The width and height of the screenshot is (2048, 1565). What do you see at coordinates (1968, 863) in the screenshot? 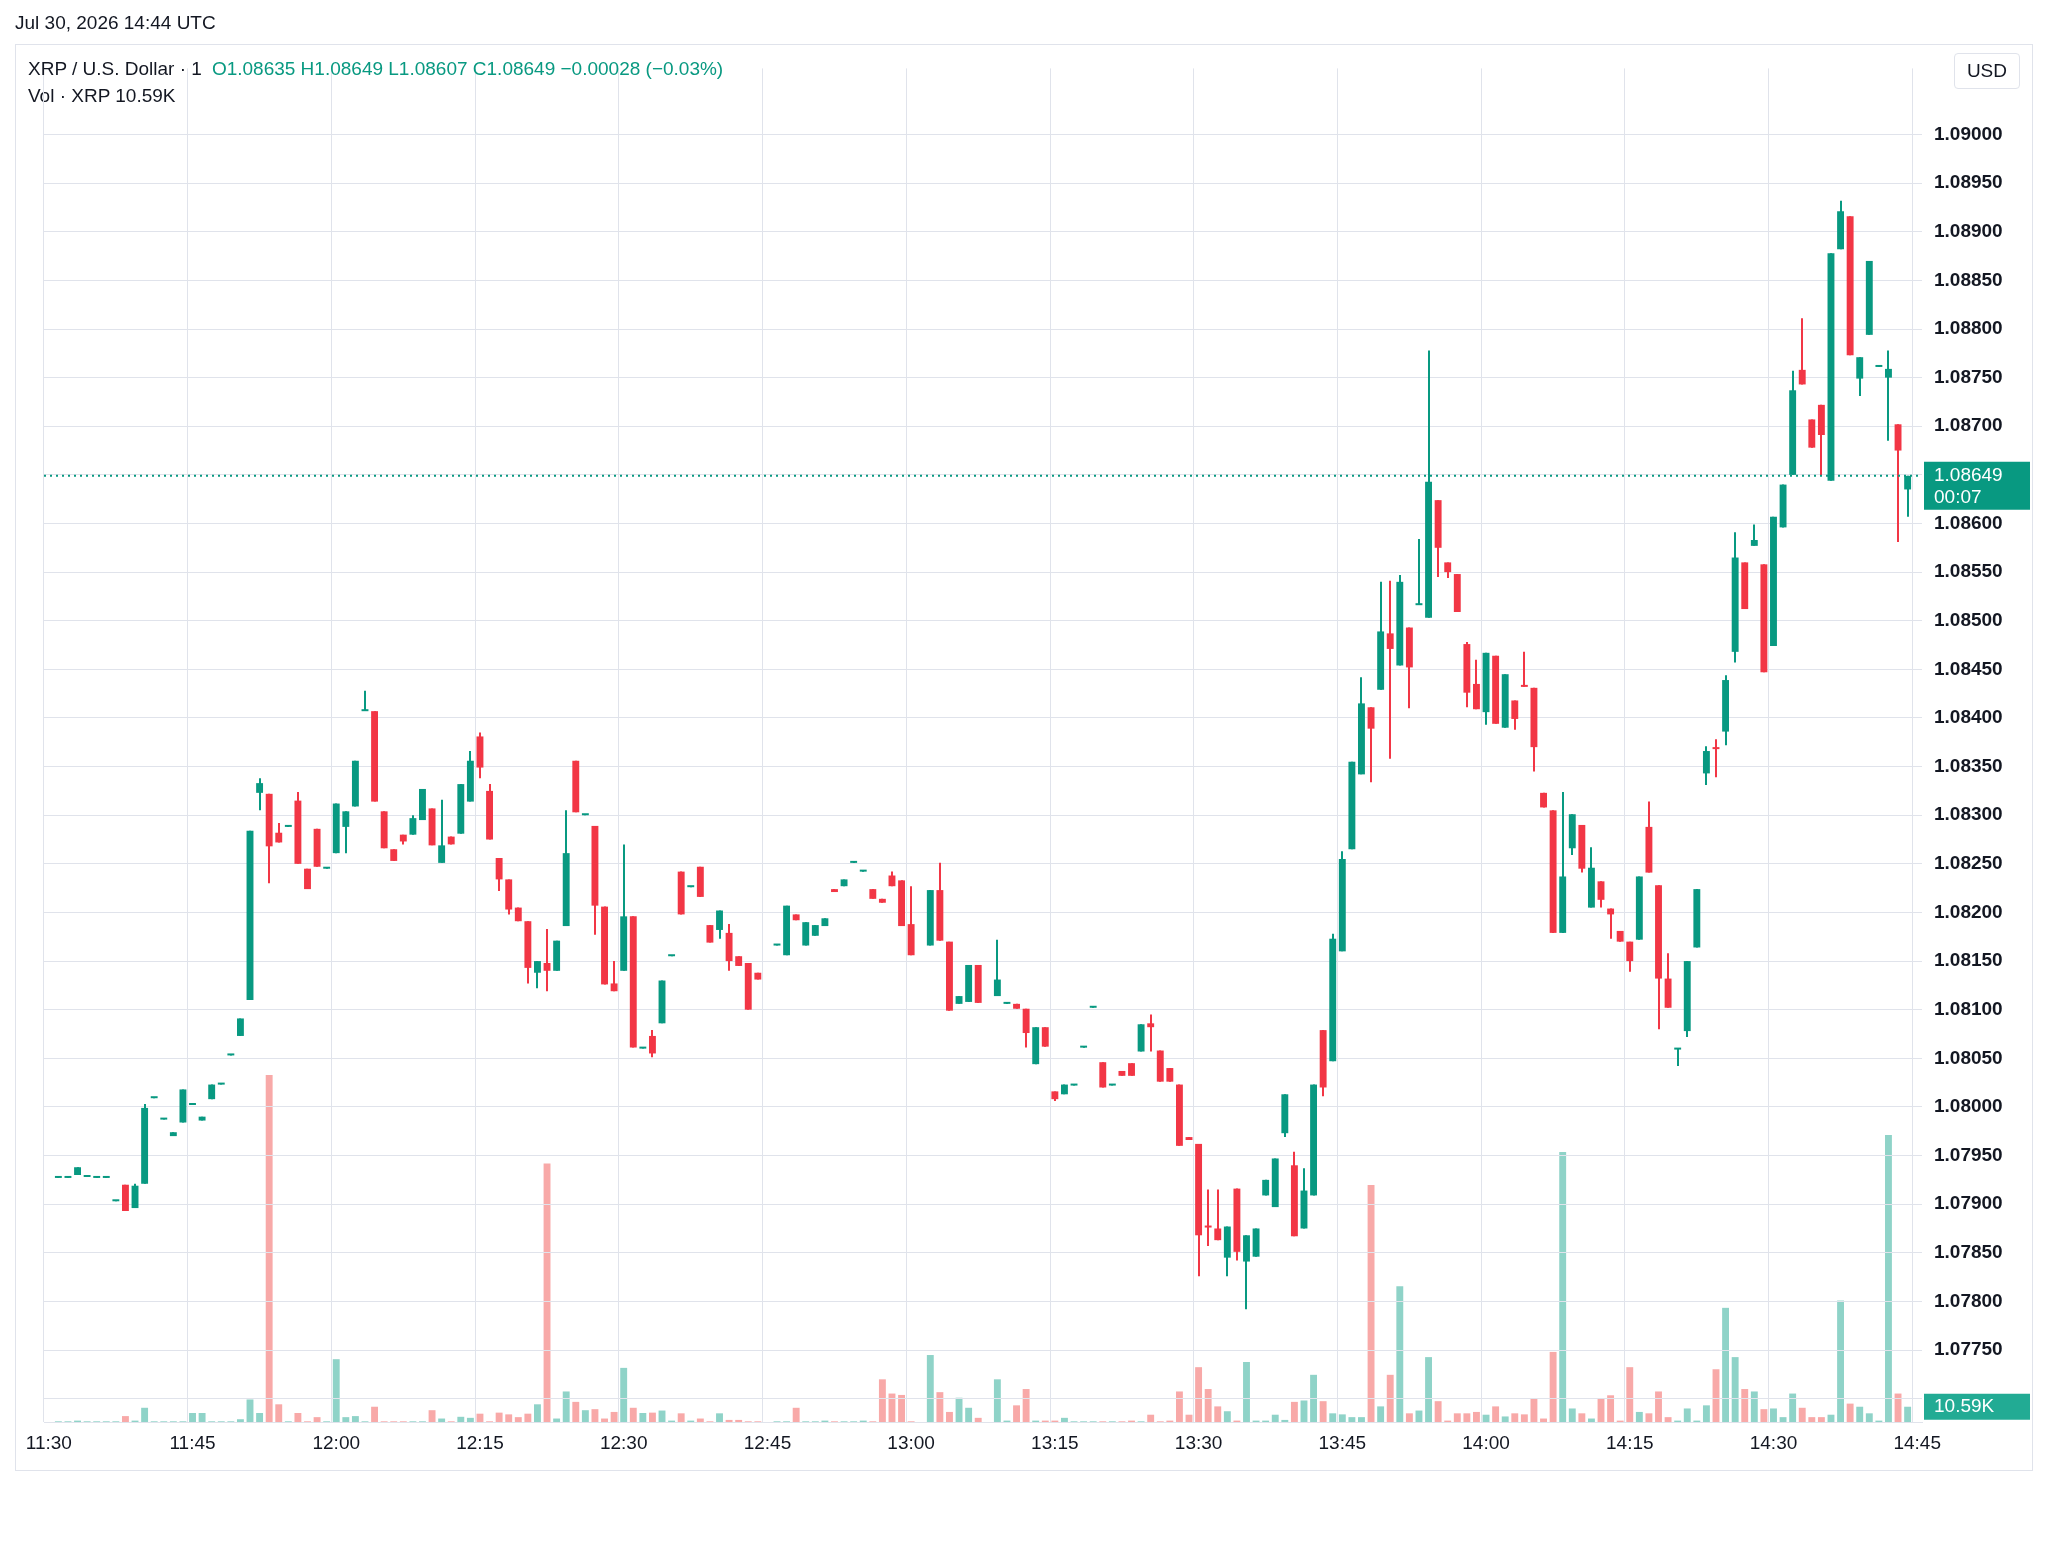
I see `y-tick-label: 1.08250` at bounding box center [1968, 863].